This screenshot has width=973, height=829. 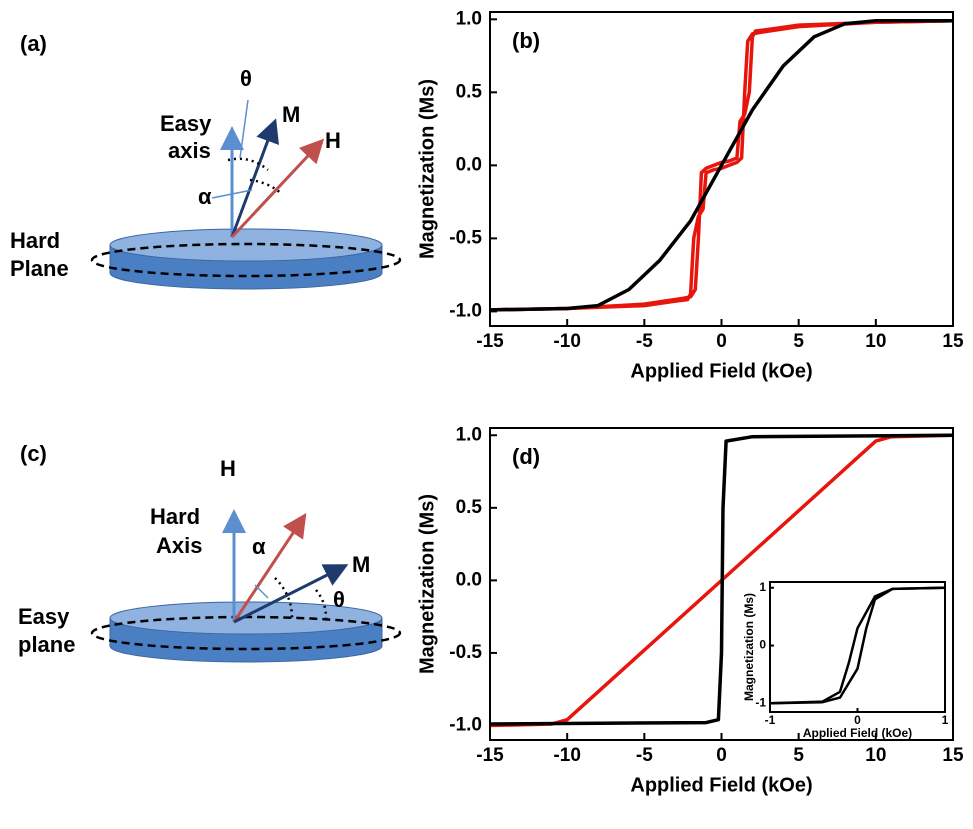 What do you see at coordinates (762, 587) in the screenshot?
I see `y-tick-label: 1` at bounding box center [762, 587].